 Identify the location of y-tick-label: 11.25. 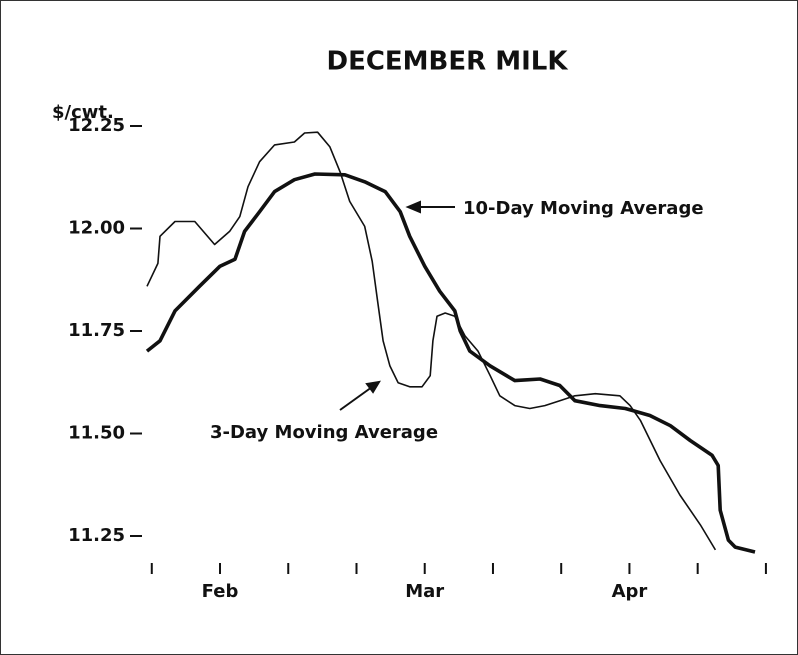
(96, 535).